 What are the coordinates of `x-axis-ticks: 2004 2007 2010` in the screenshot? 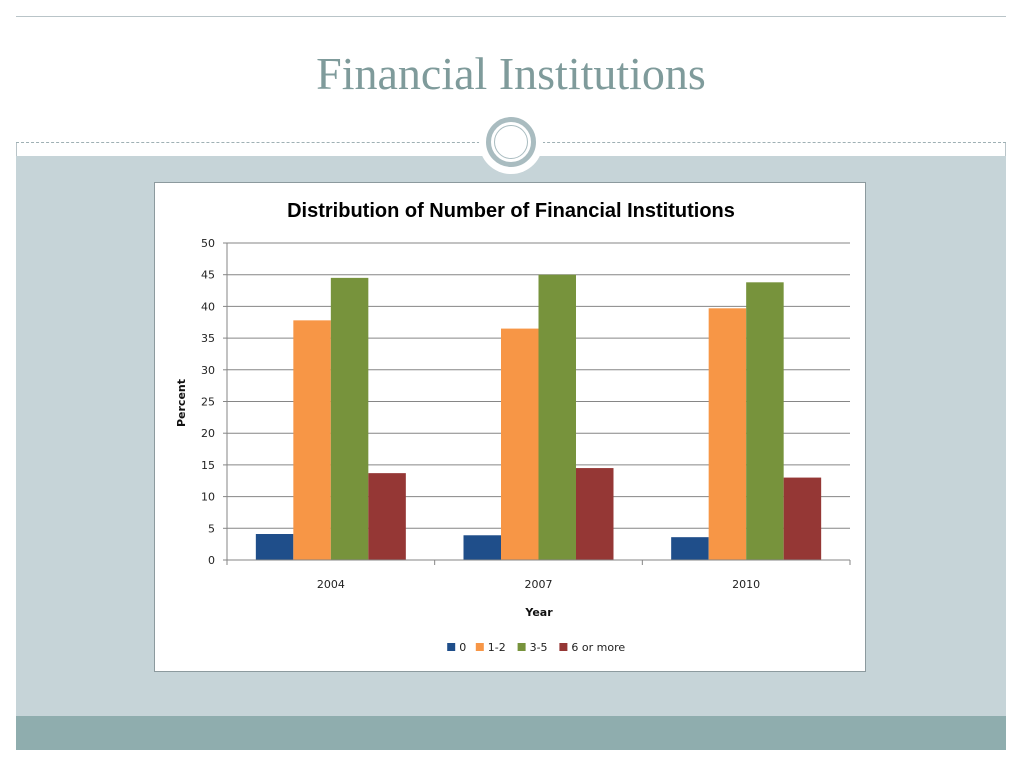 It's located at (538, 575).